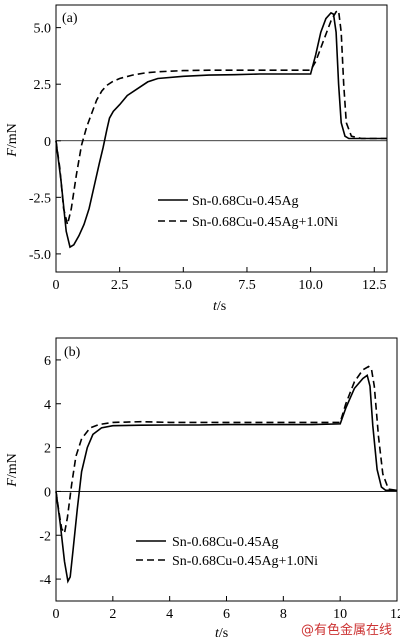  Describe the element at coordinates (340, 614) in the screenshot. I see `x-tick-label: 10` at that location.